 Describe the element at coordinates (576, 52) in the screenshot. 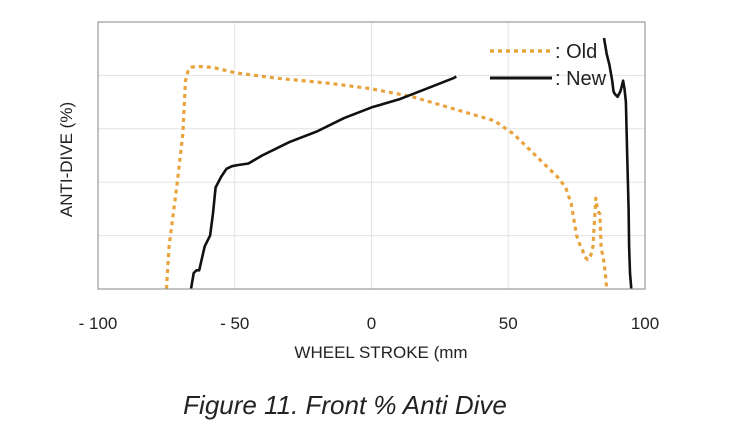

I see `legend-label: : Old` at that location.